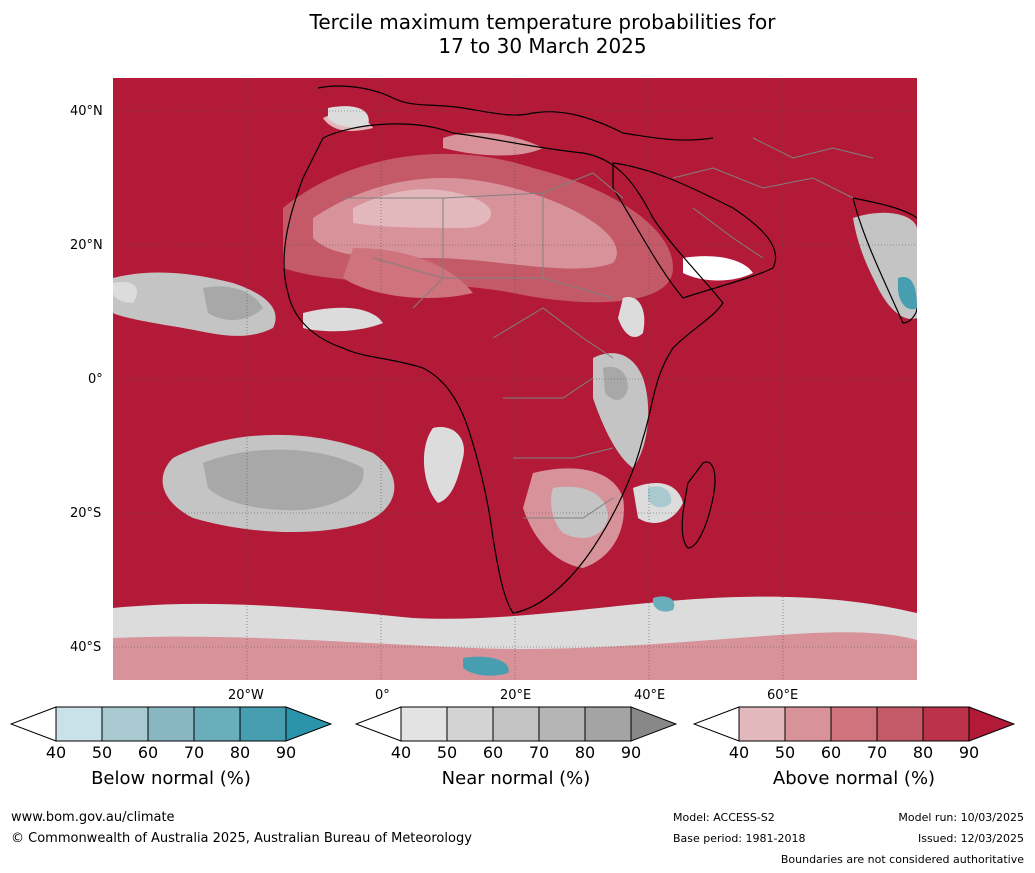  I want to click on lat-label-20s: 20°S, so click(86, 513).